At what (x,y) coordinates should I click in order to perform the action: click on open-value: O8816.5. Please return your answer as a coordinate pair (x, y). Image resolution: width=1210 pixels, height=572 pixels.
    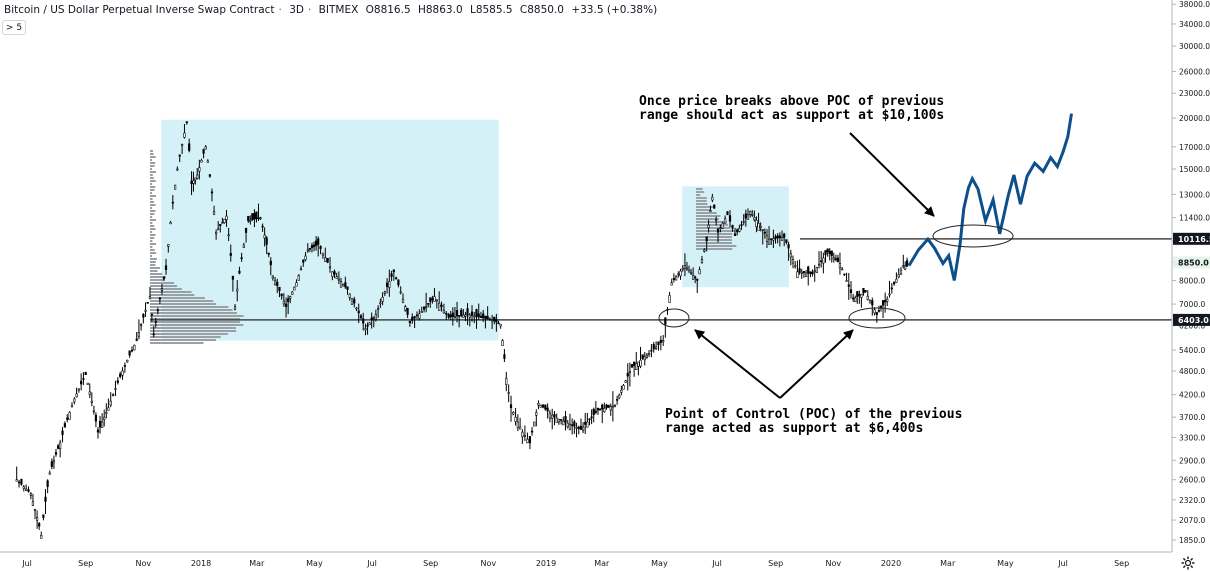
    Looking at the image, I should click on (388, 10).